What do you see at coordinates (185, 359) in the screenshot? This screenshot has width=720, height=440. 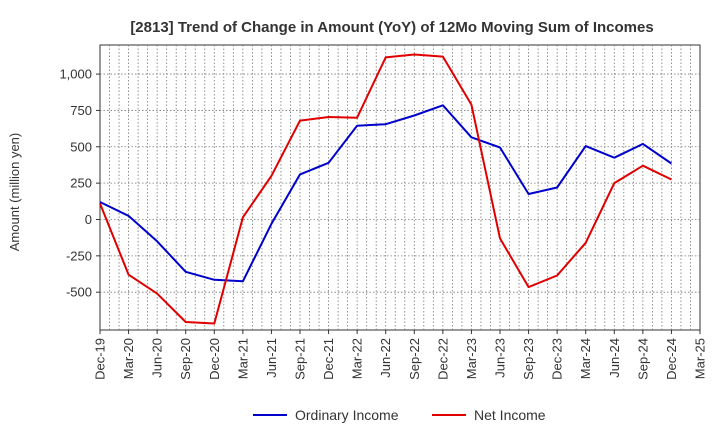 I see `x-tick-label: Sep-20` at bounding box center [185, 359].